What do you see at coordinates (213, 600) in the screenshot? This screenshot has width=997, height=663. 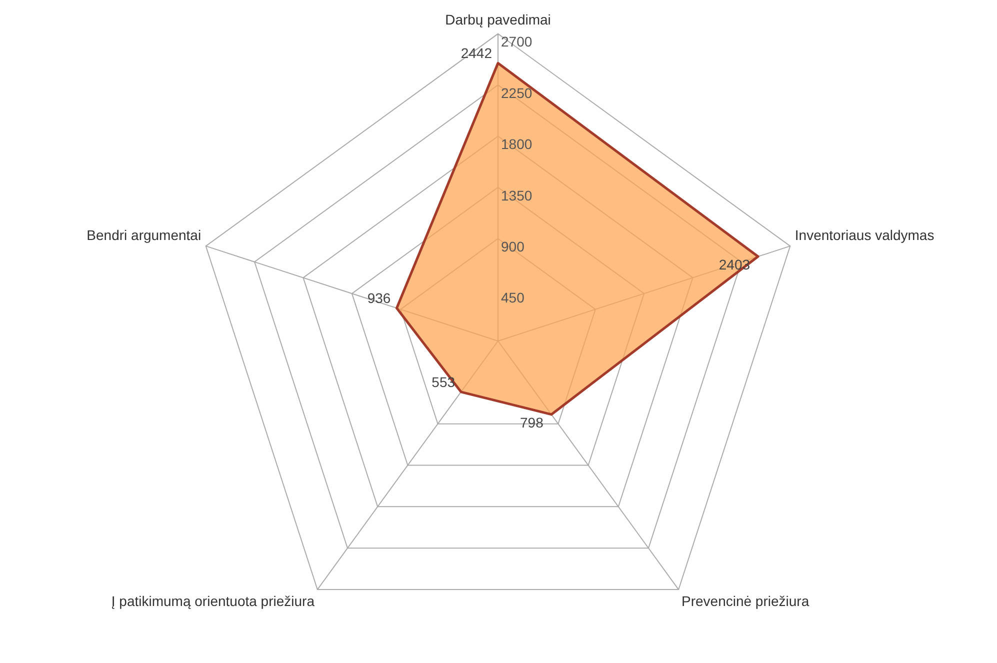 I see `spoke-label: Į patikimumą orientuota priežiura` at bounding box center [213, 600].